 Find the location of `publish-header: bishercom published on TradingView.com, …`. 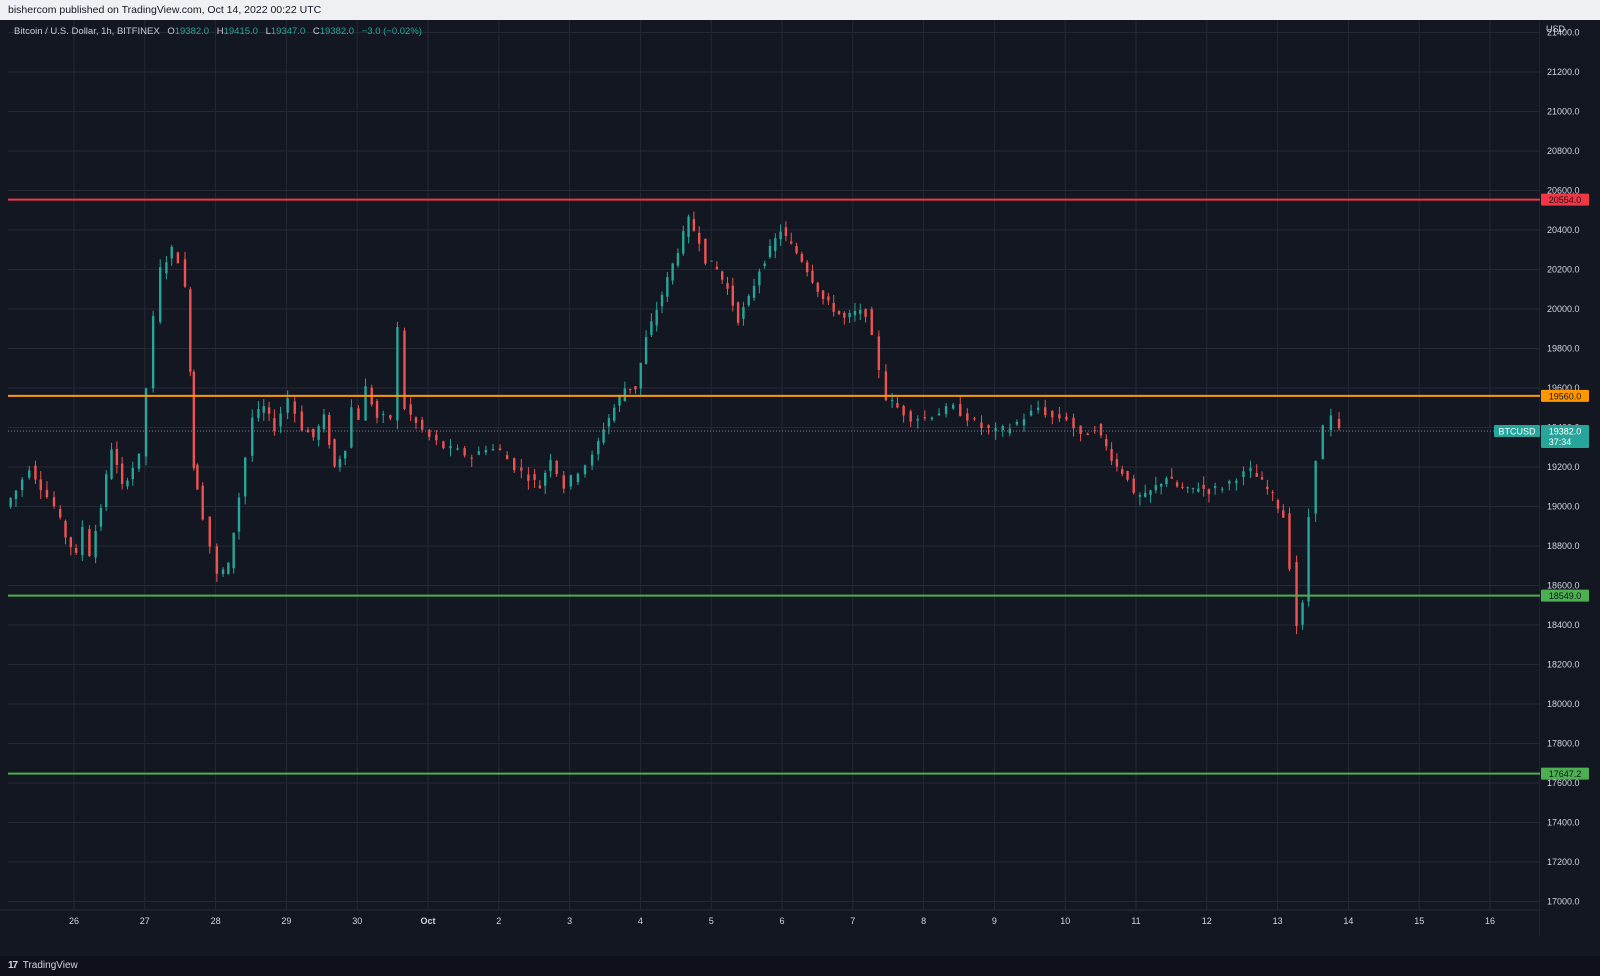

publish-header: bishercom published on TradingView.com, … is located at coordinates (800, 10).